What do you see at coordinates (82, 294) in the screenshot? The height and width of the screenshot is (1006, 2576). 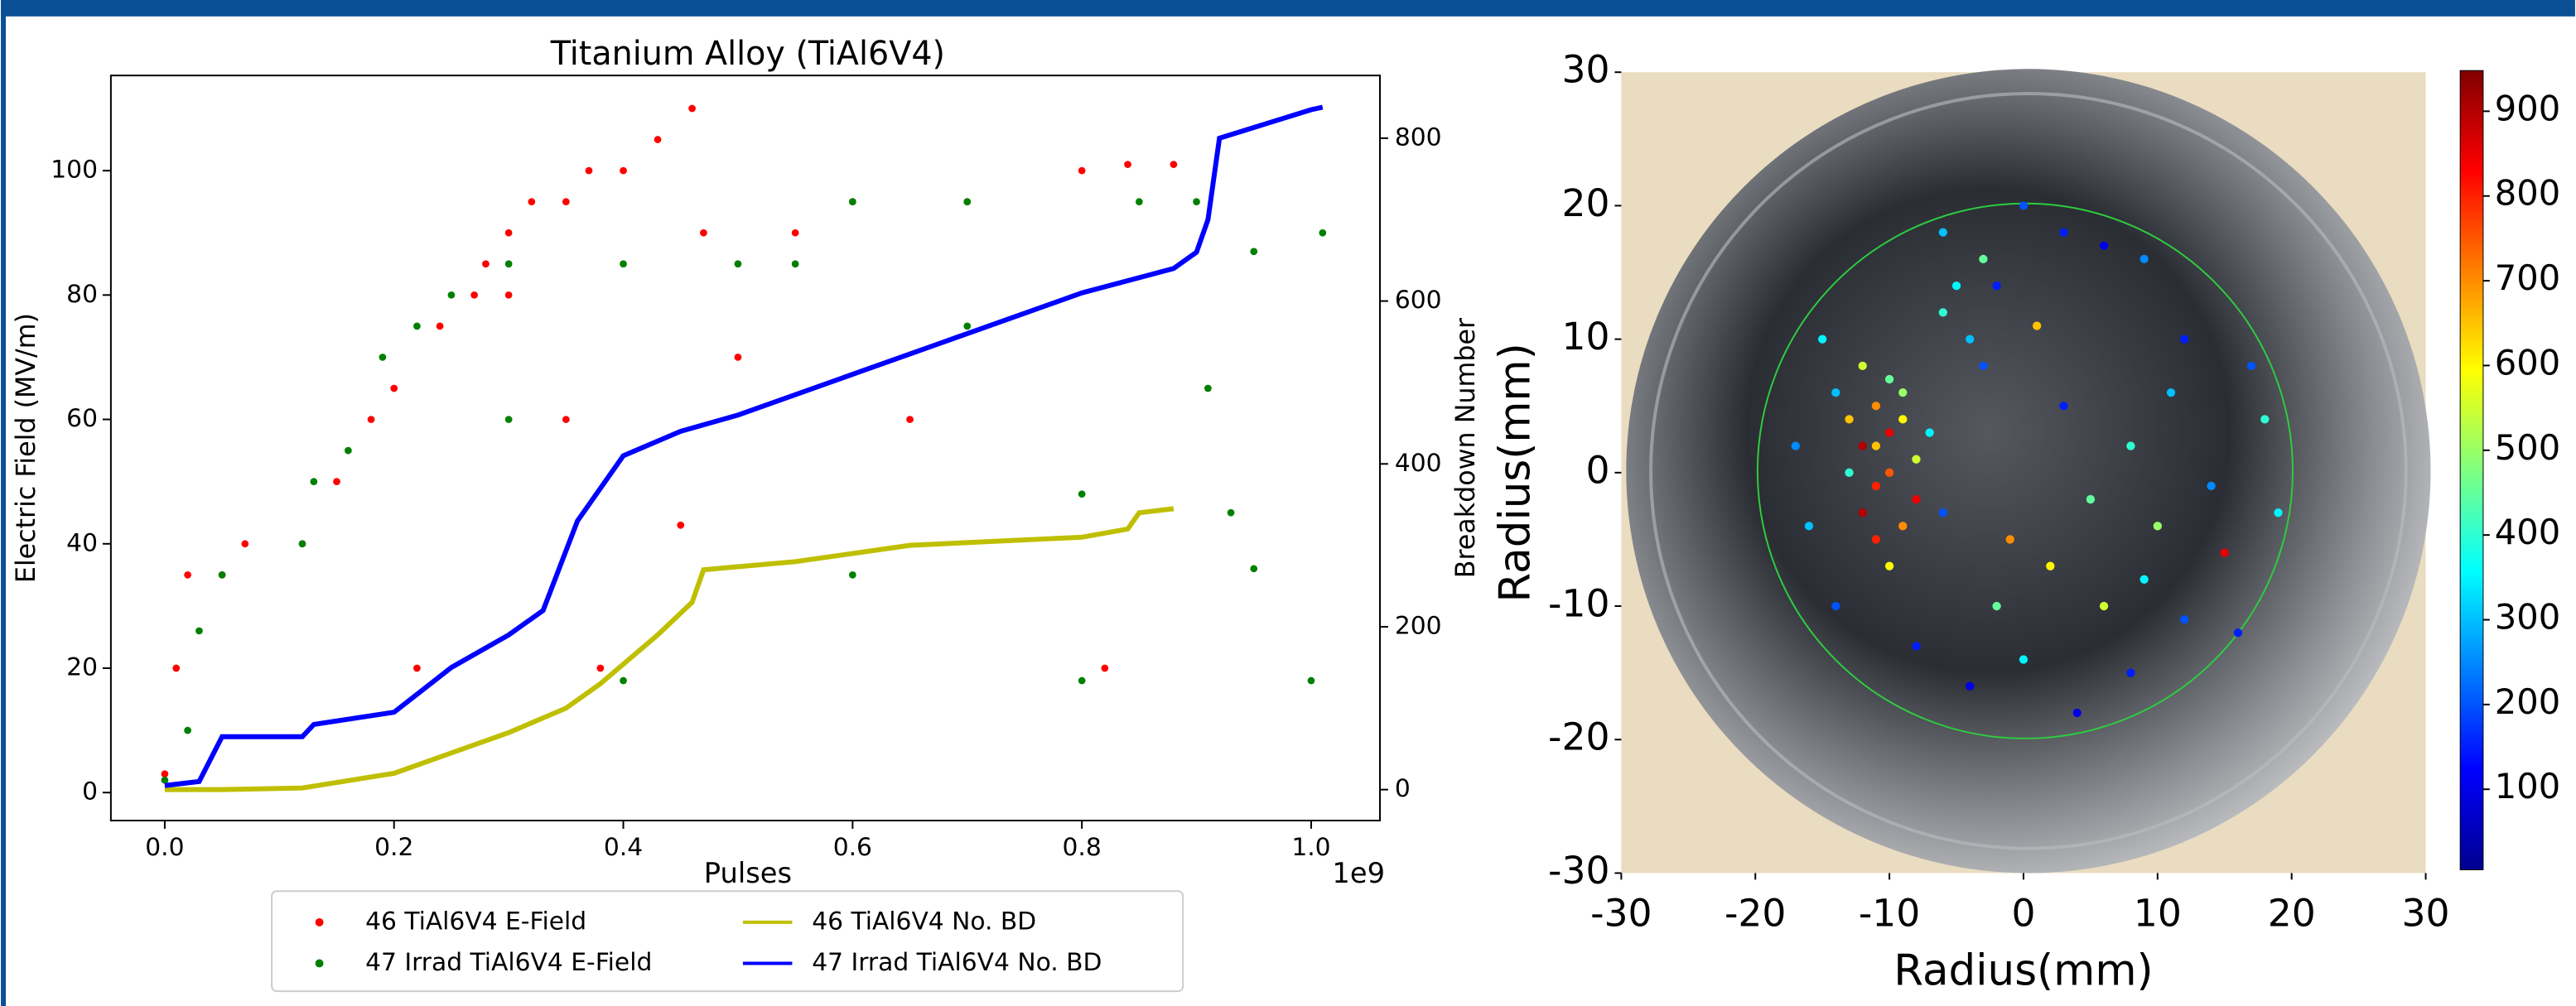 I see `y-tick-label: 80` at bounding box center [82, 294].